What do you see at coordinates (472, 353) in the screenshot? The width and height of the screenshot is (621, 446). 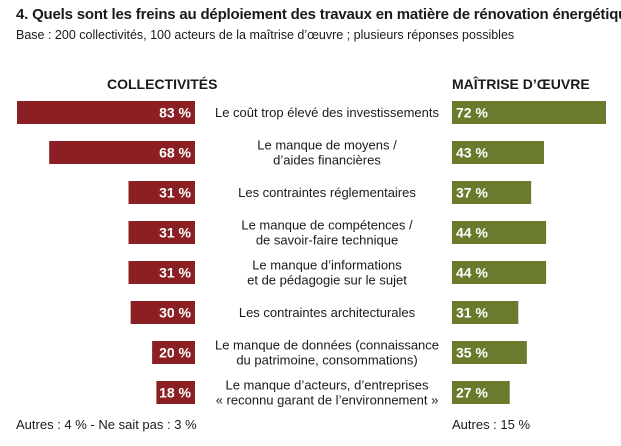 I see `bar-value-label-maitrise-oeuvre: 35 %` at bounding box center [472, 353].